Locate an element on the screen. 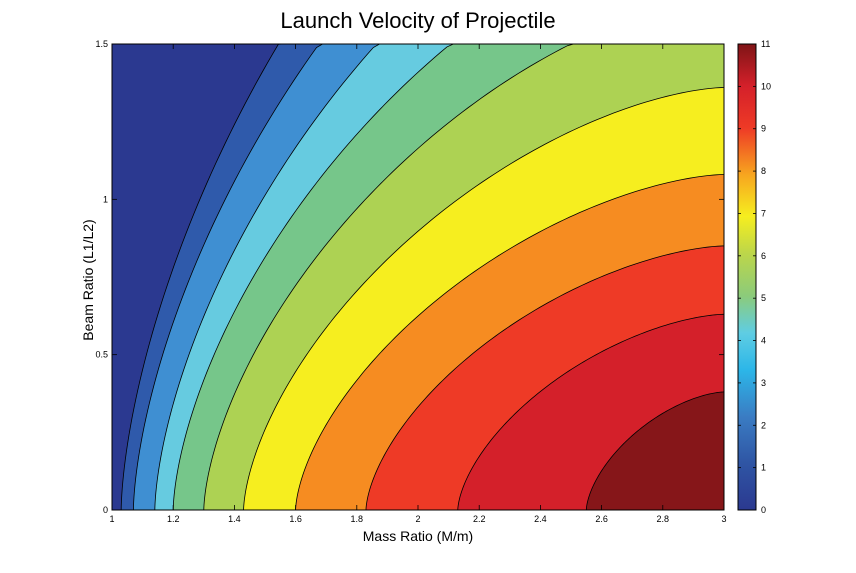 This screenshot has height=573, width=856. y-tick-label-1.5: 1.5 is located at coordinates (101, 44).